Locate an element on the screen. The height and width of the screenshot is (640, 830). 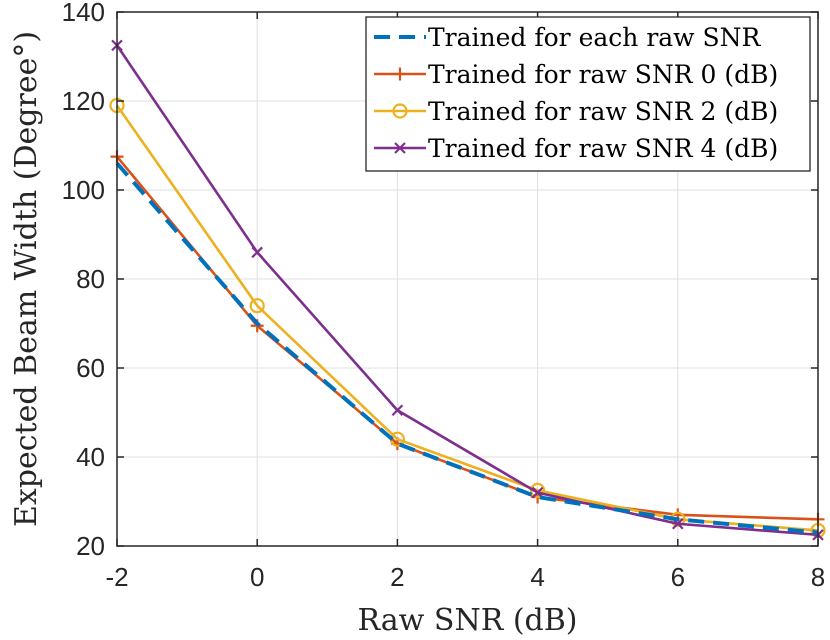
x-tick-label: 0 is located at coordinates (257, 577).